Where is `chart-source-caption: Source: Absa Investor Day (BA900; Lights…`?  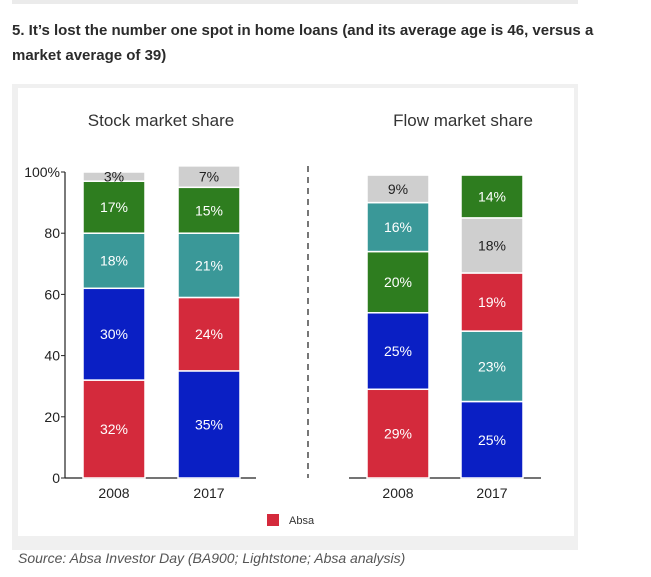 chart-source-caption: Source: Absa Investor Day (BA900; Lights… is located at coordinates (212, 558).